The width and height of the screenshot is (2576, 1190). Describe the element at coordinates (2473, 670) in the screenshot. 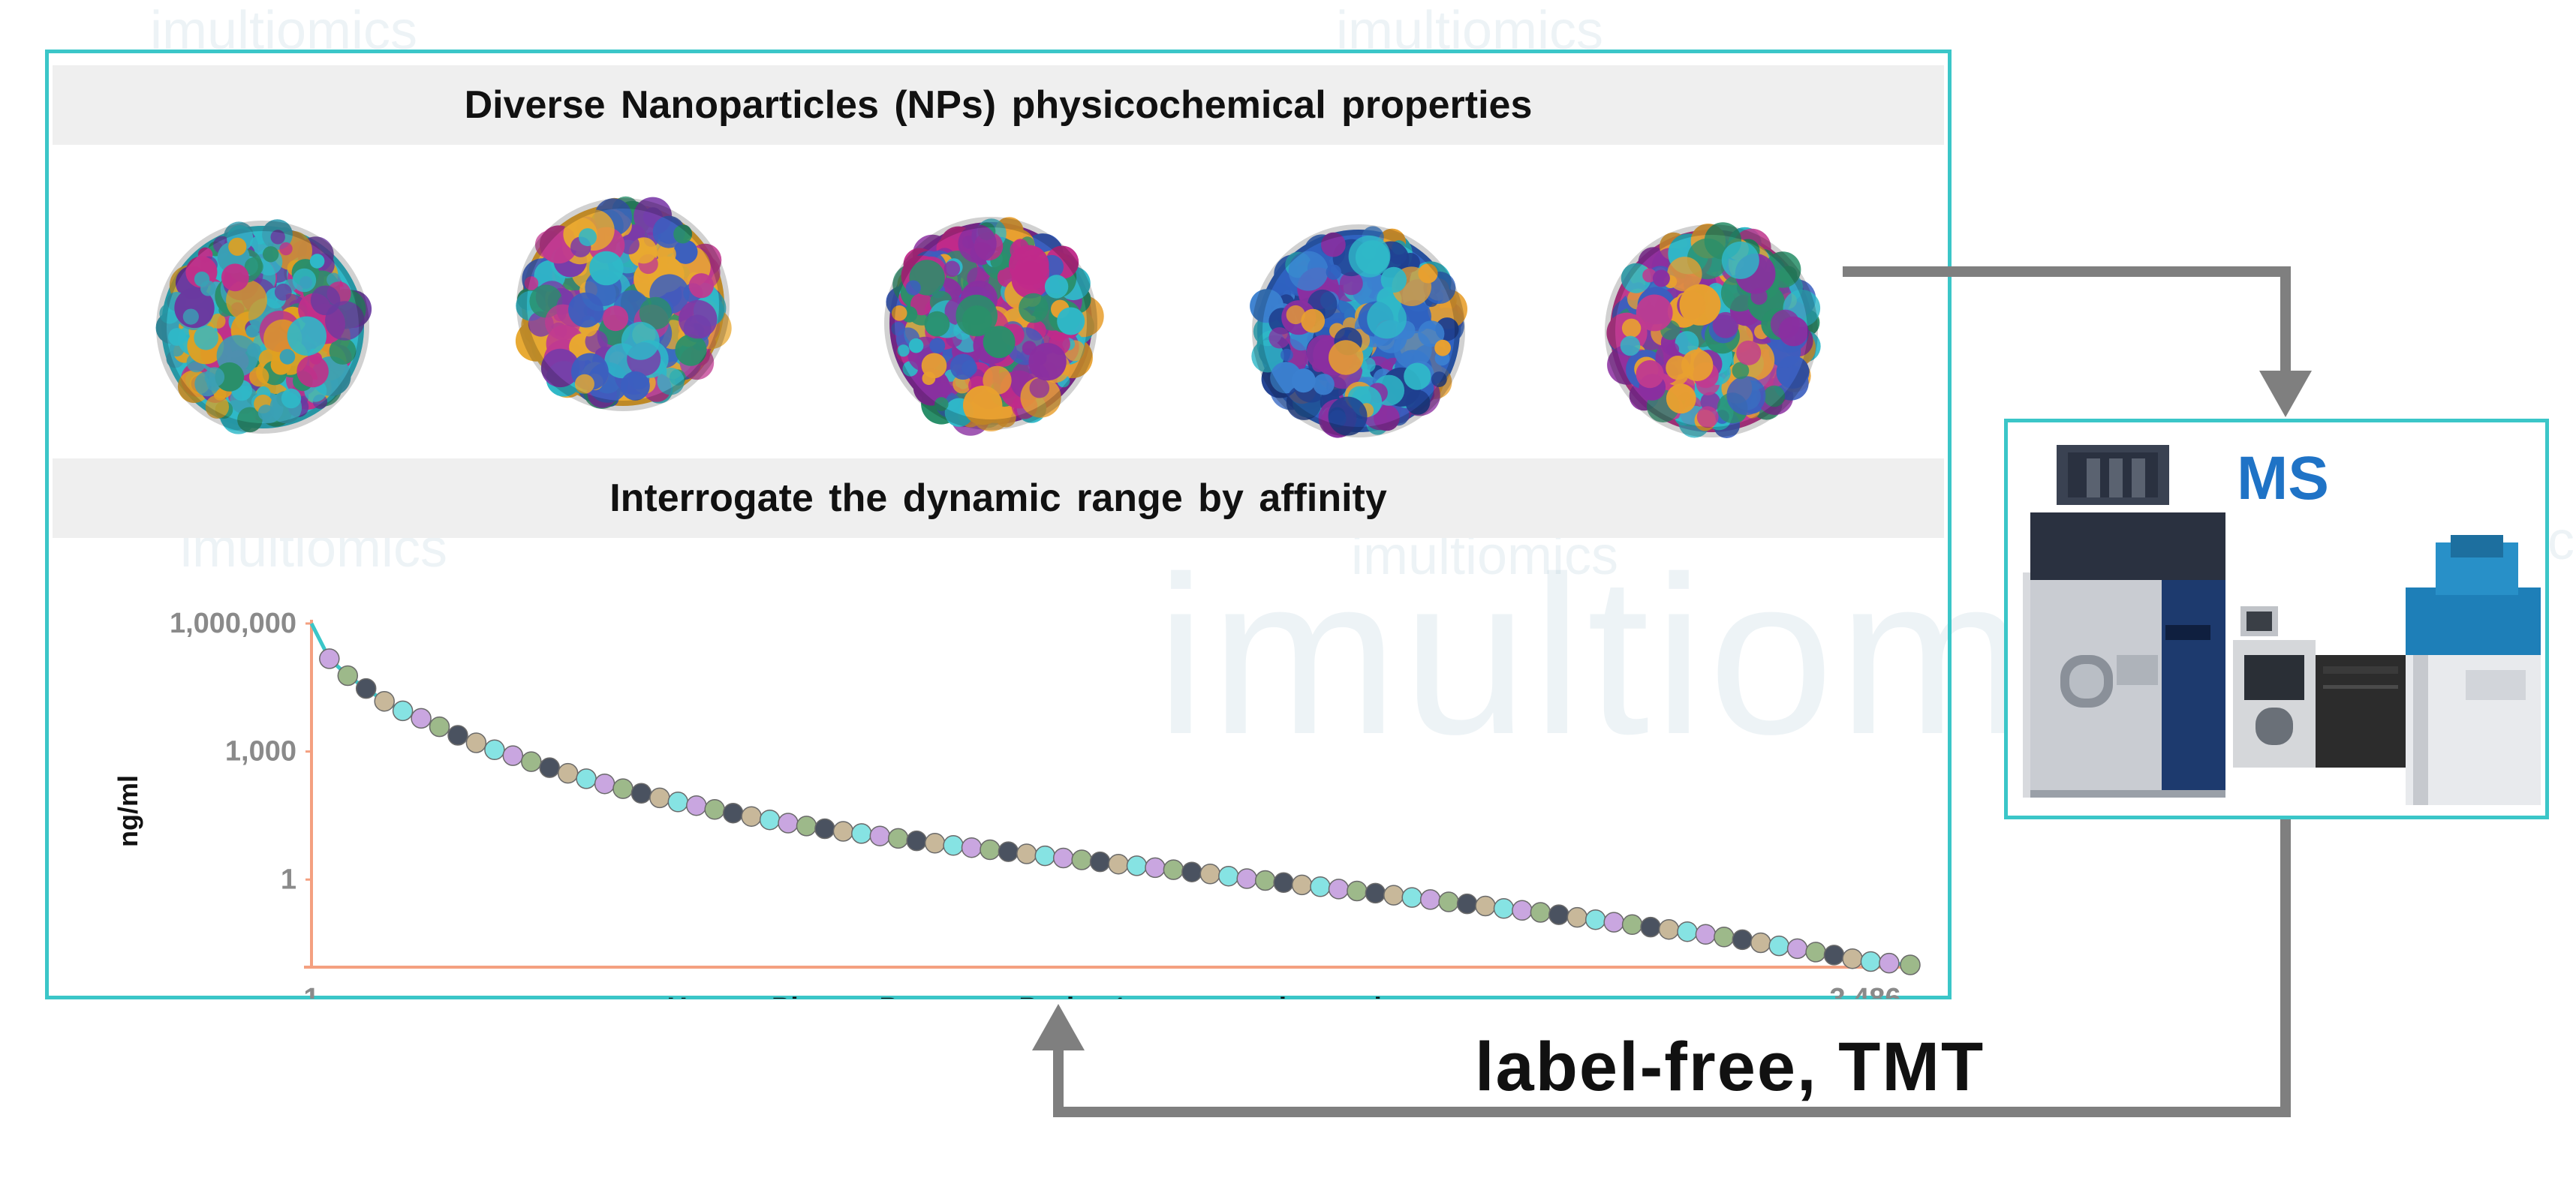

I see `mass-analyzer-icon` at that location.